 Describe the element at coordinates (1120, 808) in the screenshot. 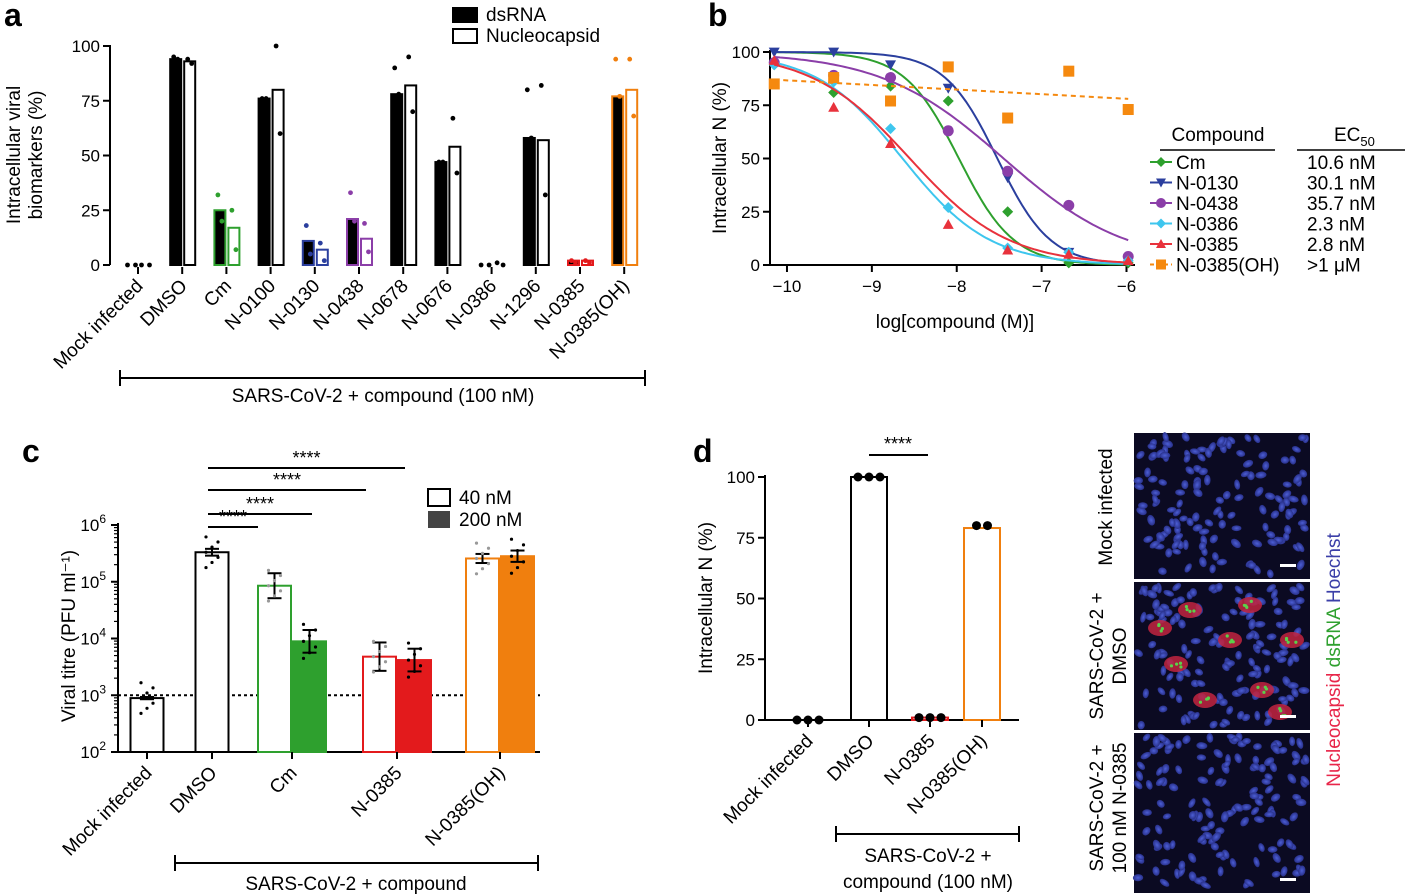

I see `micro-row-3-label-2: 100 nM N-0385` at that location.